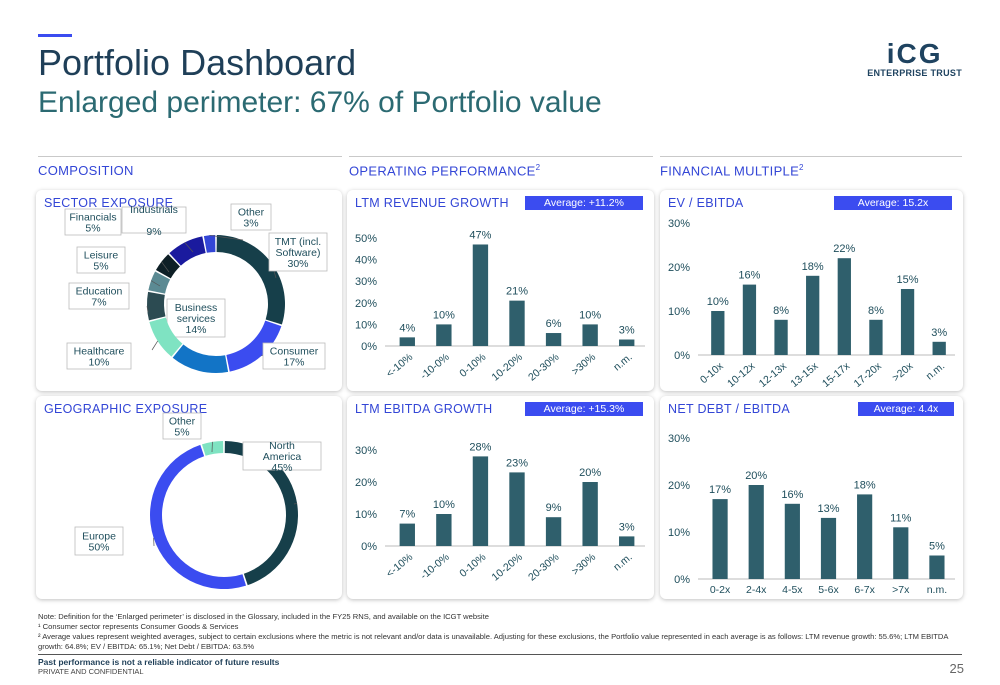 This screenshot has width=1000, height=685. What do you see at coordinates (543, 567) in the screenshot?
I see `x-tick-label: 20-30%` at bounding box center [543, 567].